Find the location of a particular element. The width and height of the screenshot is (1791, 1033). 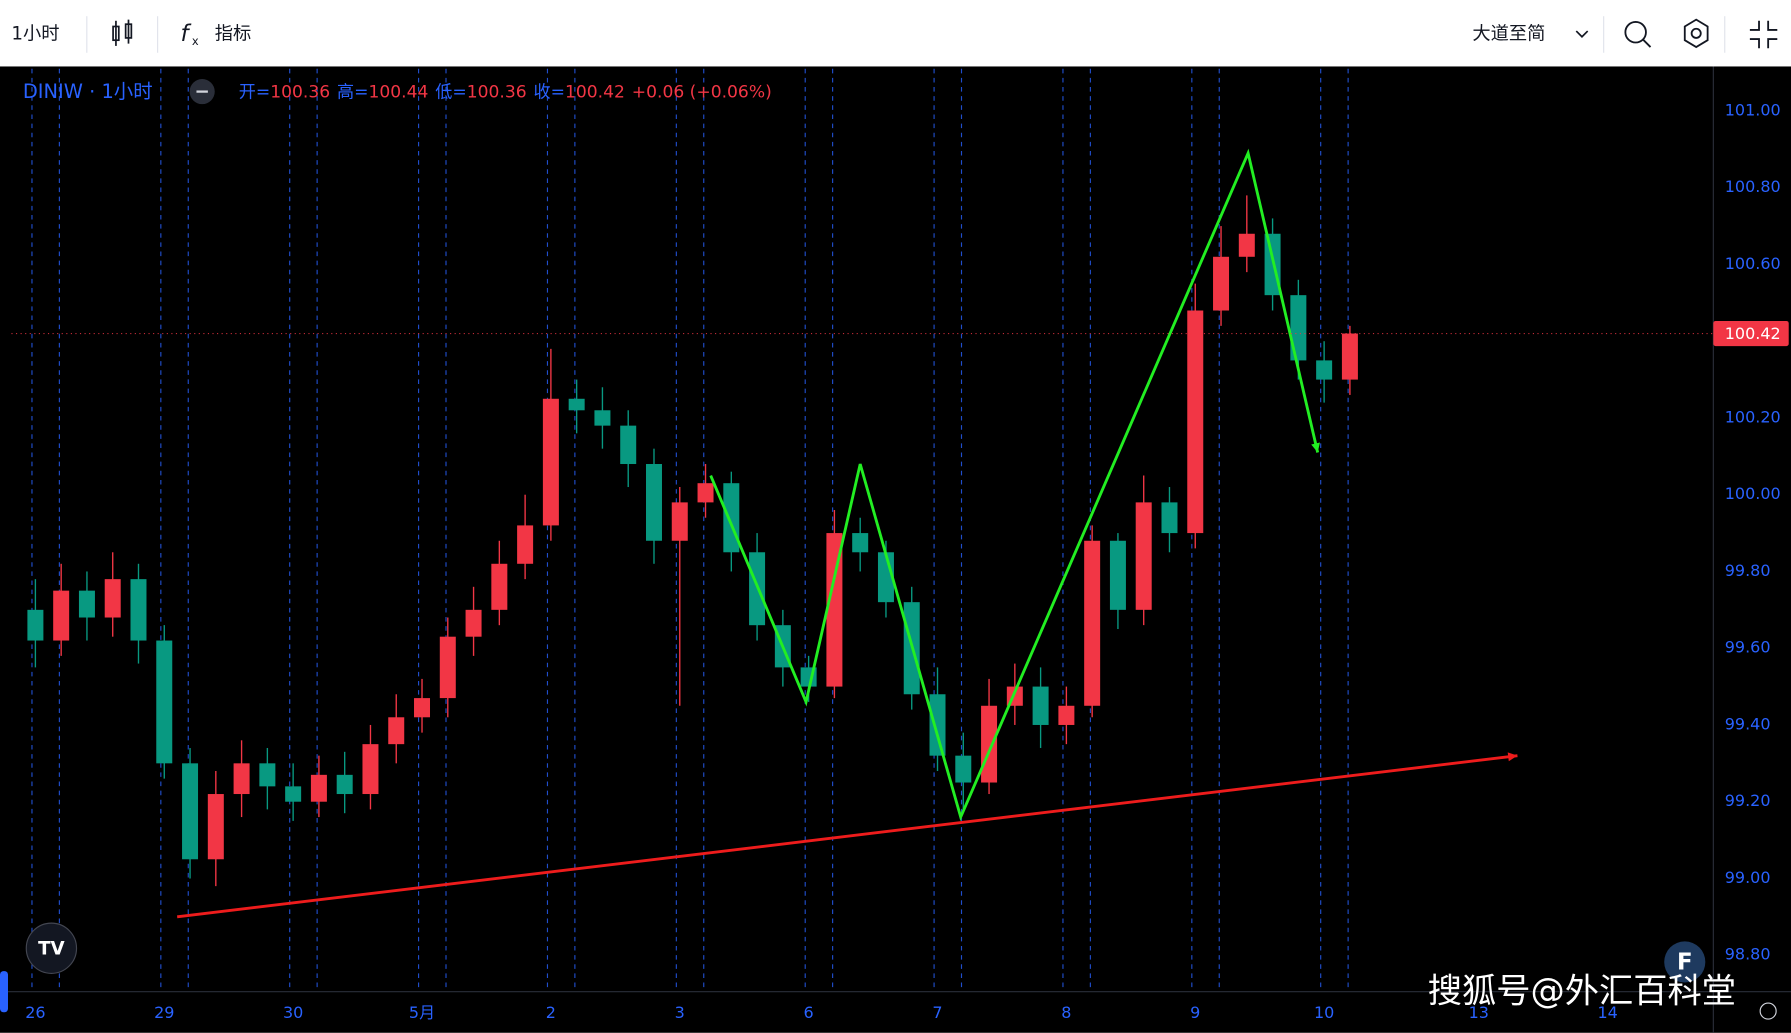

x-tick-label: 26 is located at coordinates (35, 1012).